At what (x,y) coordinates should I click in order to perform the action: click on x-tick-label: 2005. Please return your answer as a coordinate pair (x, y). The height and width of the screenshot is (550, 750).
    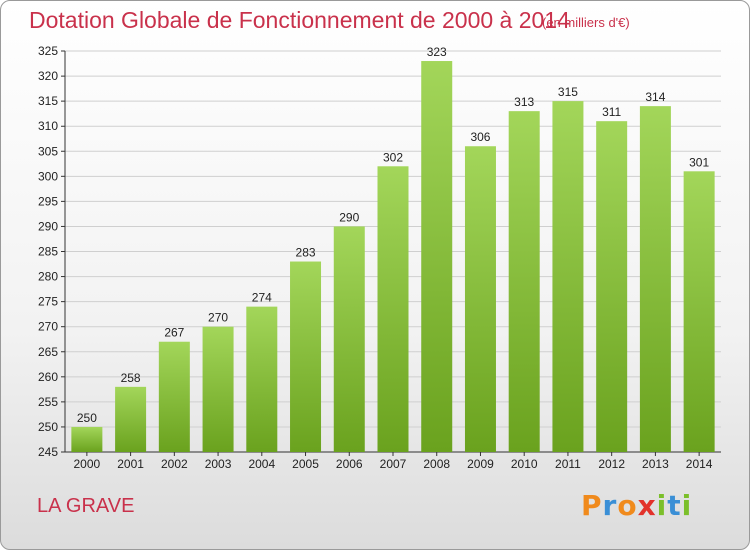
    Looking at the image, I should click on (305, 464).